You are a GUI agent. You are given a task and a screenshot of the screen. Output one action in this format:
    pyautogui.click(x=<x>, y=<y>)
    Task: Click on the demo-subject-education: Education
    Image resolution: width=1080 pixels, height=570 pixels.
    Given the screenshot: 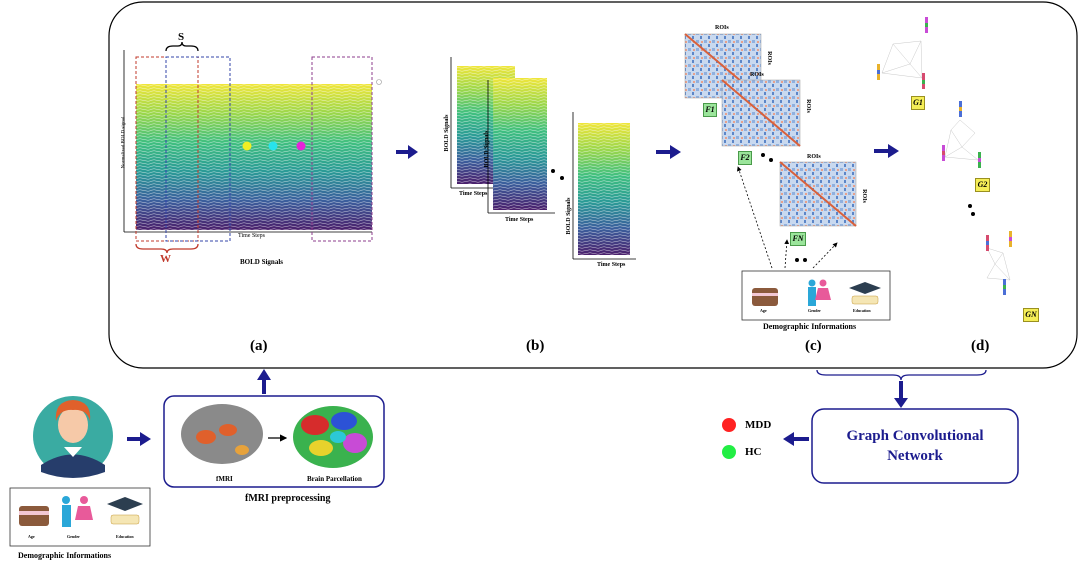 What is the action you would take?
    pyautogui.click(x=125, y=536)
    